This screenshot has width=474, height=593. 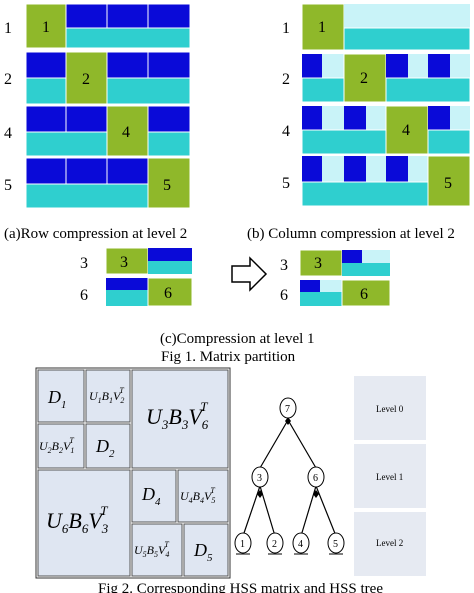 I want to click on d4-label: D4, so click(x=151, y=496).